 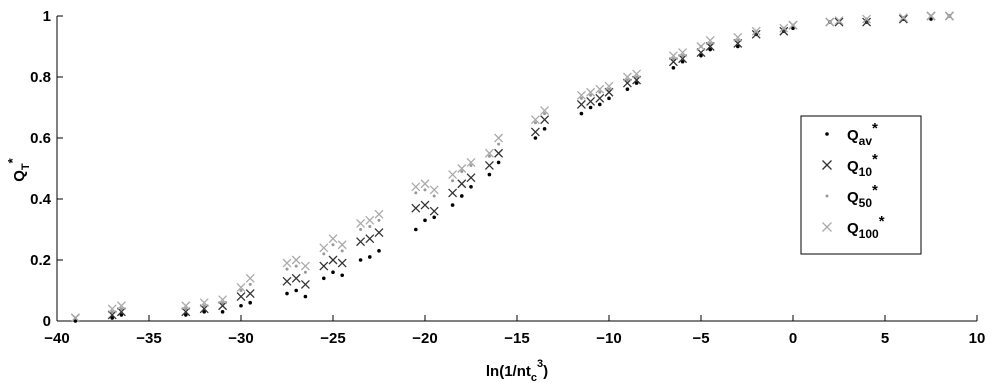 What do you see at coordinates (516, 338) in the screenshot?
I see `x-tick-label: −15` at bounding box center [516, 338].